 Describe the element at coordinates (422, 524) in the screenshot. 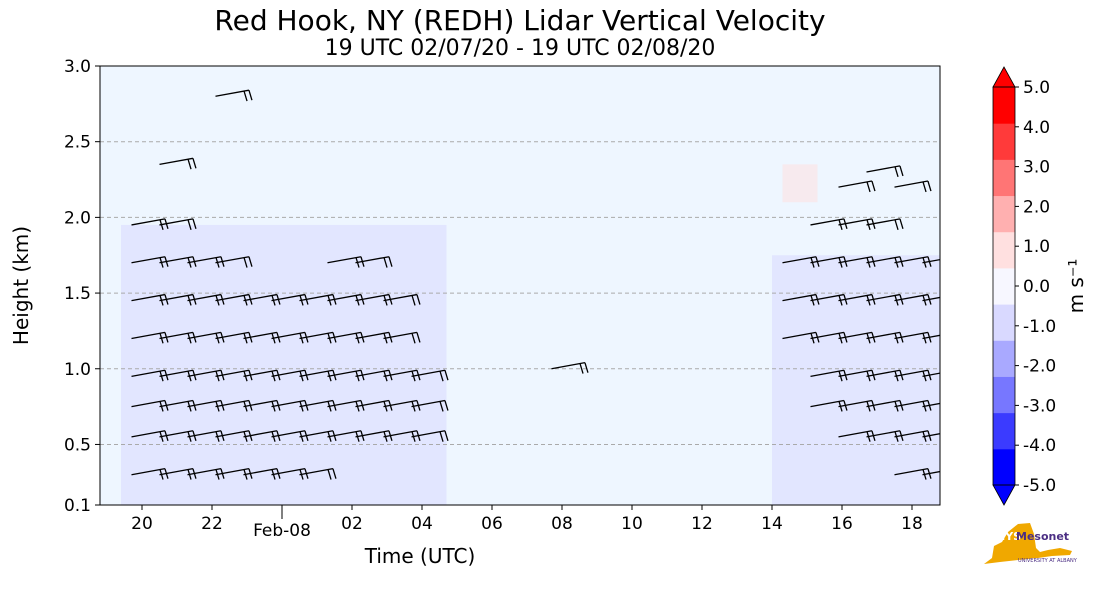

I see `x-tick-label: 04` at that location.